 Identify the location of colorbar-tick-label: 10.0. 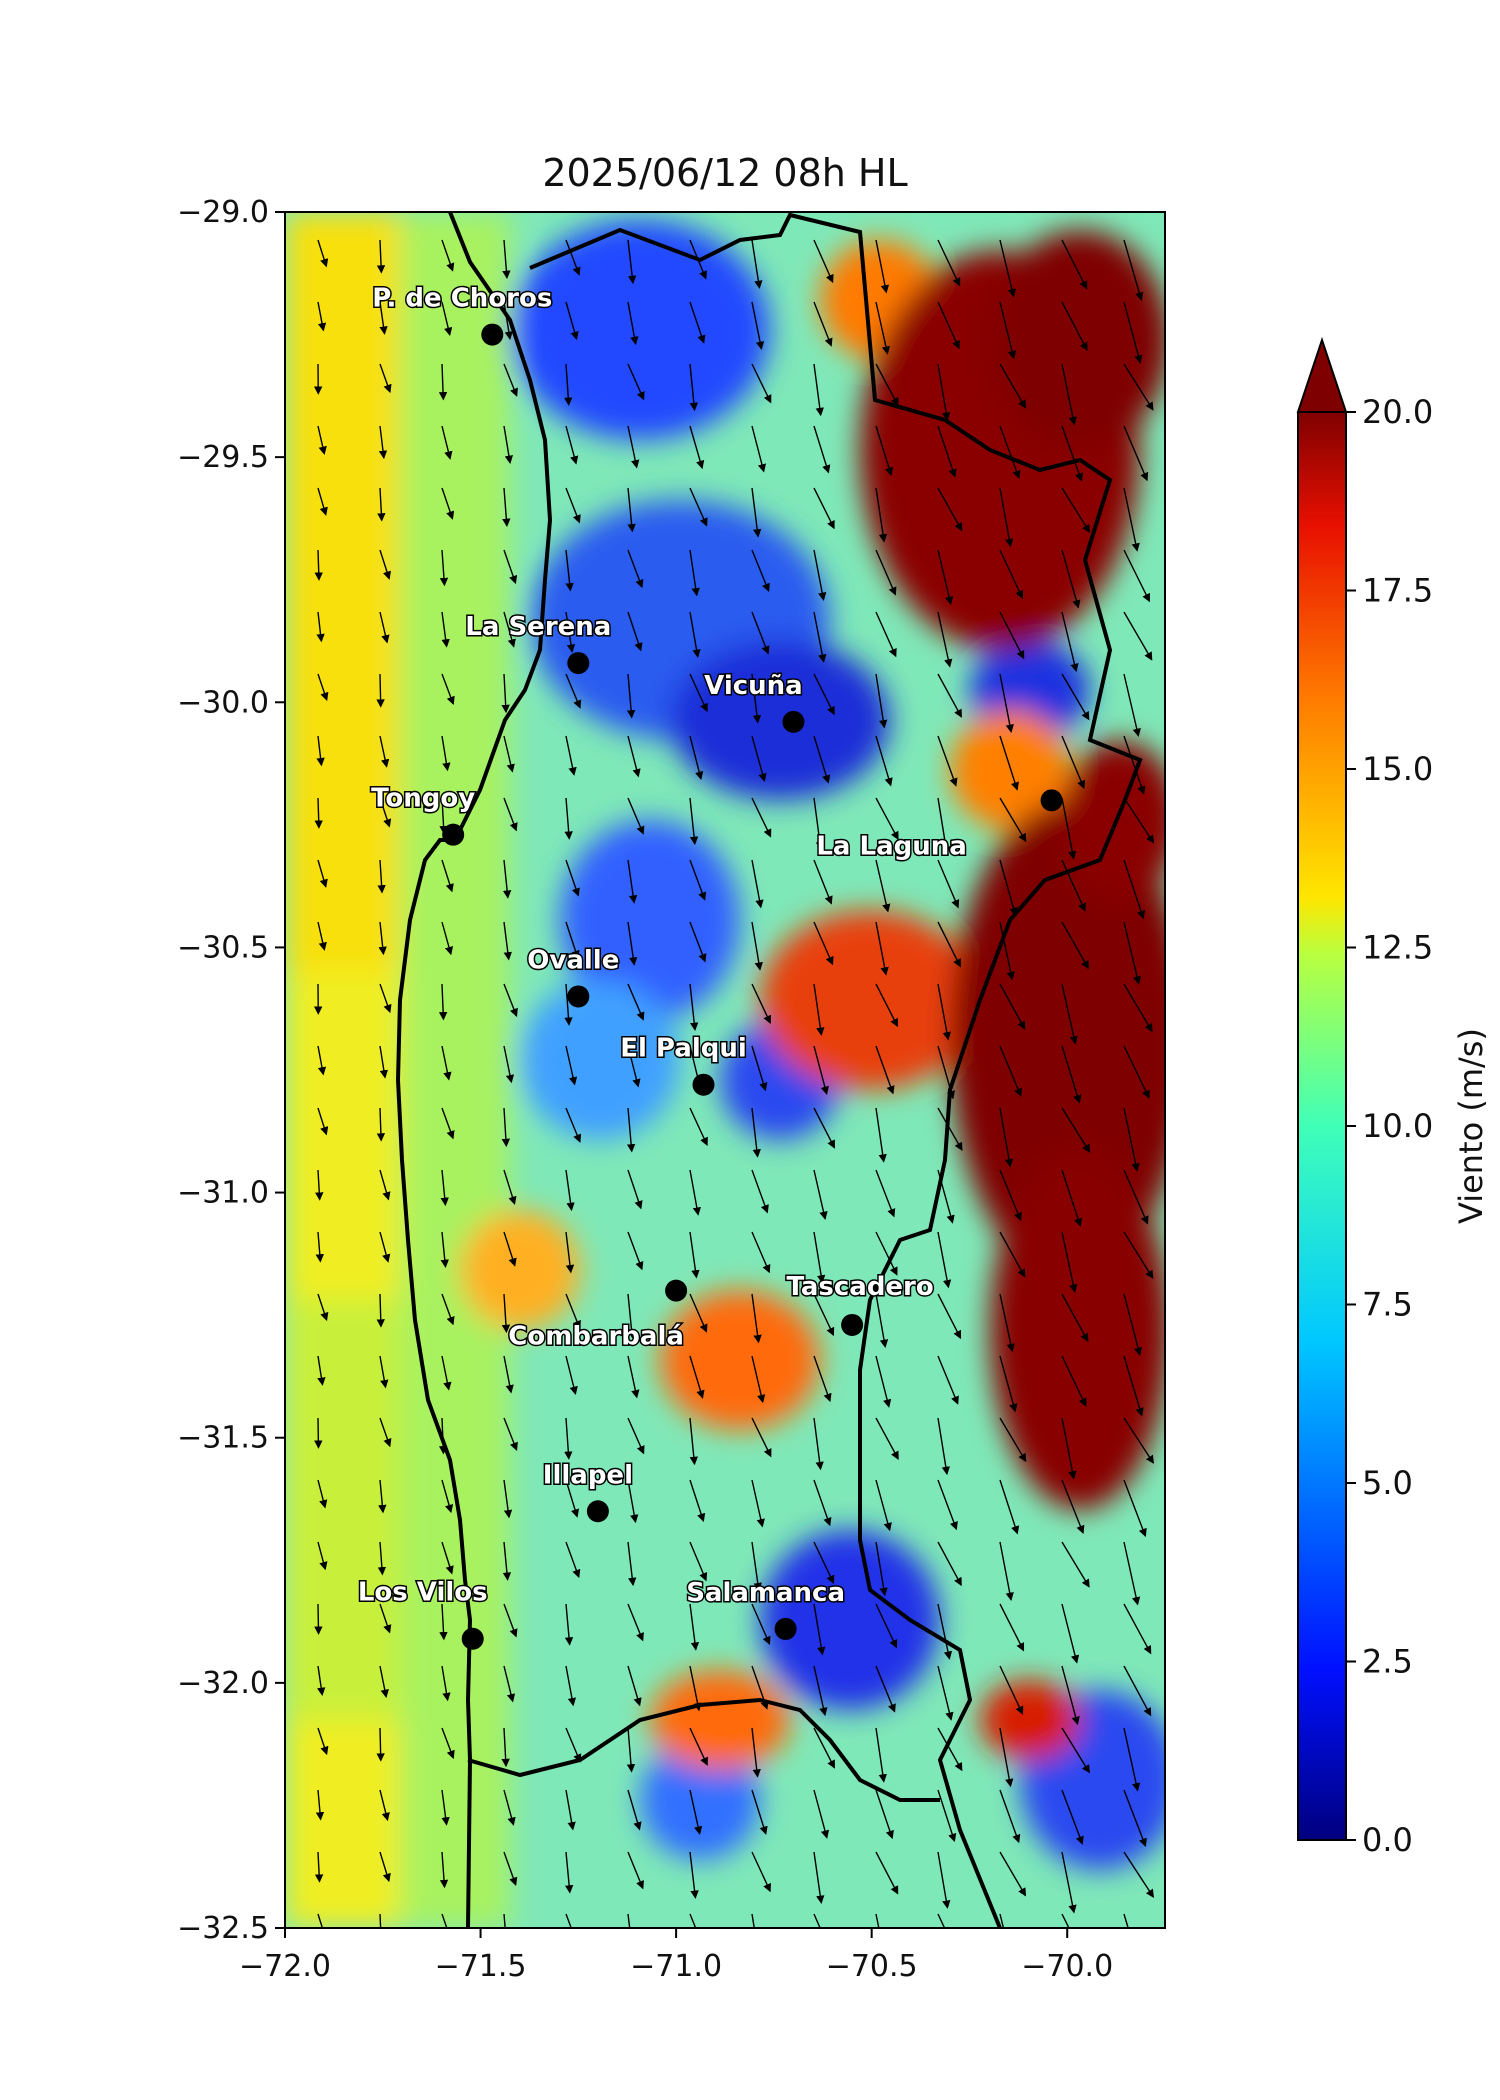
(1397, 1126).